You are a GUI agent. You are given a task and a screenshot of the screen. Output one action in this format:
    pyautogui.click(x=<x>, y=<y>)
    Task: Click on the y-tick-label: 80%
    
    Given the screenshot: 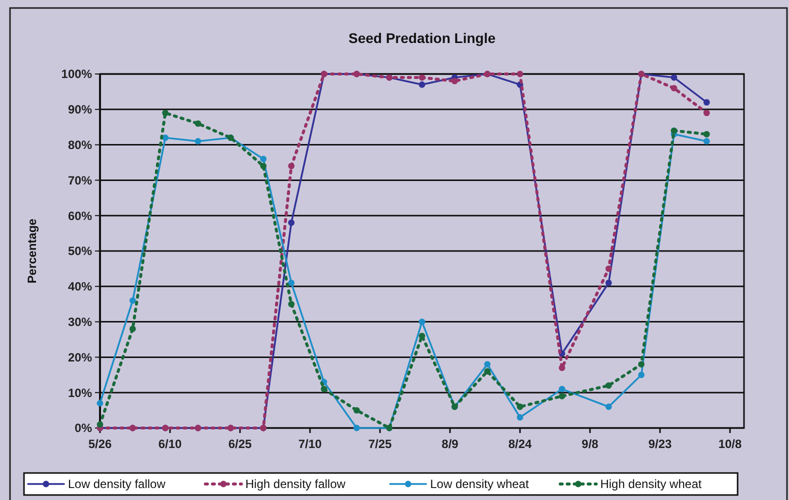 What is the action you would take?
    pyautogui.click(x=80, y=145)
    